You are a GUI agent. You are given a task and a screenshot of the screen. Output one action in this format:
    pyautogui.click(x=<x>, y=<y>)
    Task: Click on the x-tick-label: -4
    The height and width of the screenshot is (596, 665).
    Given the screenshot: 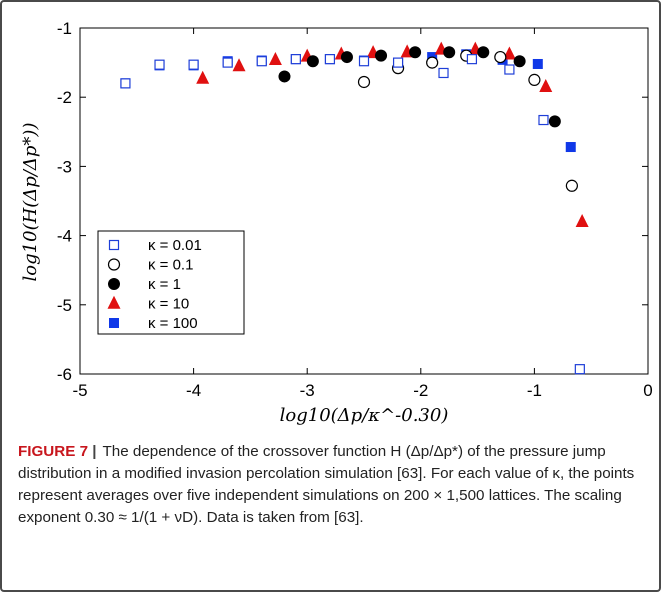 What is the action you would take?
    pyautogui.click(x=193, y=390)
    